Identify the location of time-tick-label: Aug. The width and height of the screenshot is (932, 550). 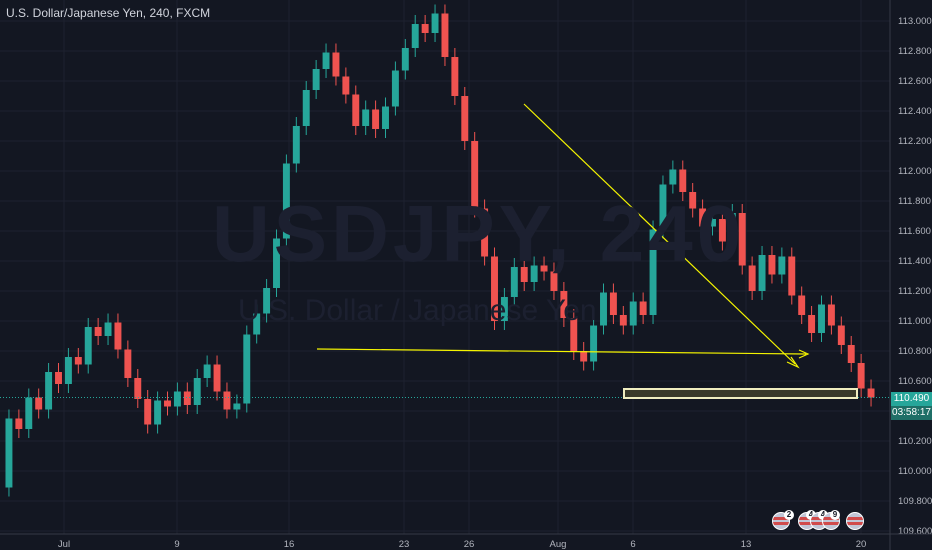
(558, 544).